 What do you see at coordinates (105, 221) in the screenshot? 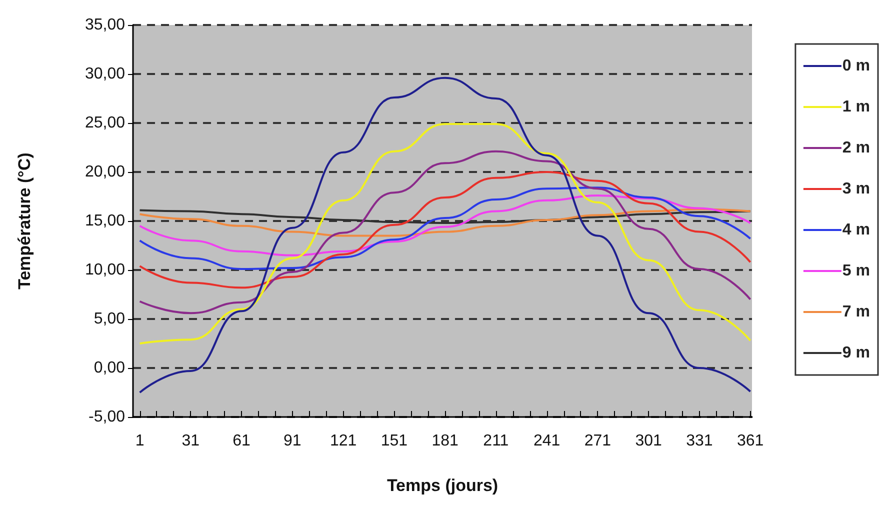
I see `y-tick-label: 15,00` at bounding box center [105, 221].